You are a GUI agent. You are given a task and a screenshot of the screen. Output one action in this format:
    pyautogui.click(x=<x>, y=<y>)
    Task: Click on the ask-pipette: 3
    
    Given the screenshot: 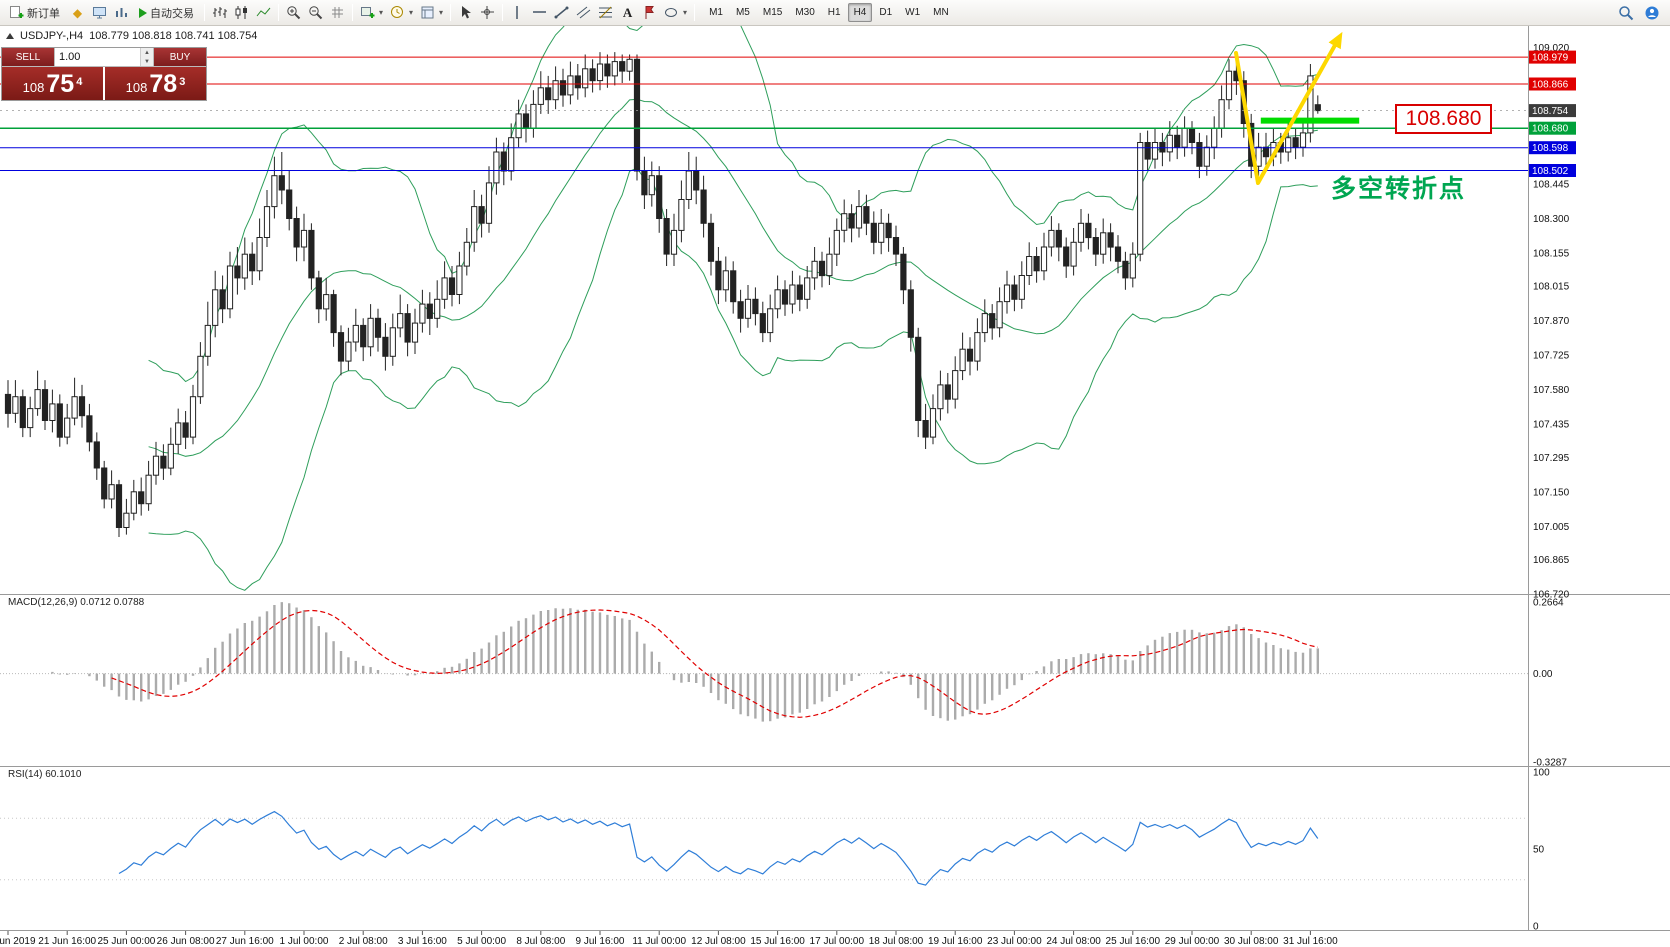 What is the action you would take?
    pyautogui.click(x=182, y=82)
    